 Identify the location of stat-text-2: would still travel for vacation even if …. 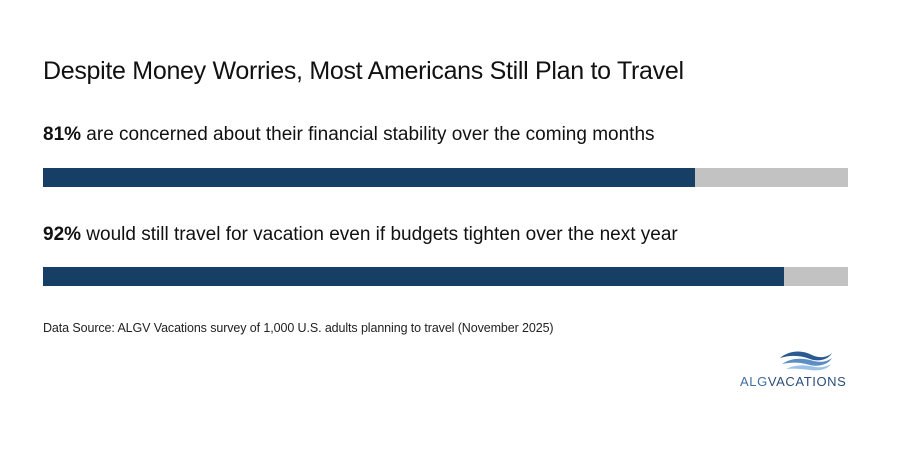
(379, 234).